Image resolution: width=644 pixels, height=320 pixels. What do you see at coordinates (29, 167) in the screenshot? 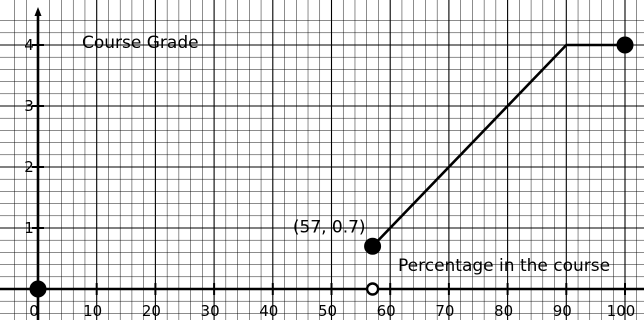
I see `y-tick-label: 2` at bounding box center [29, 167].